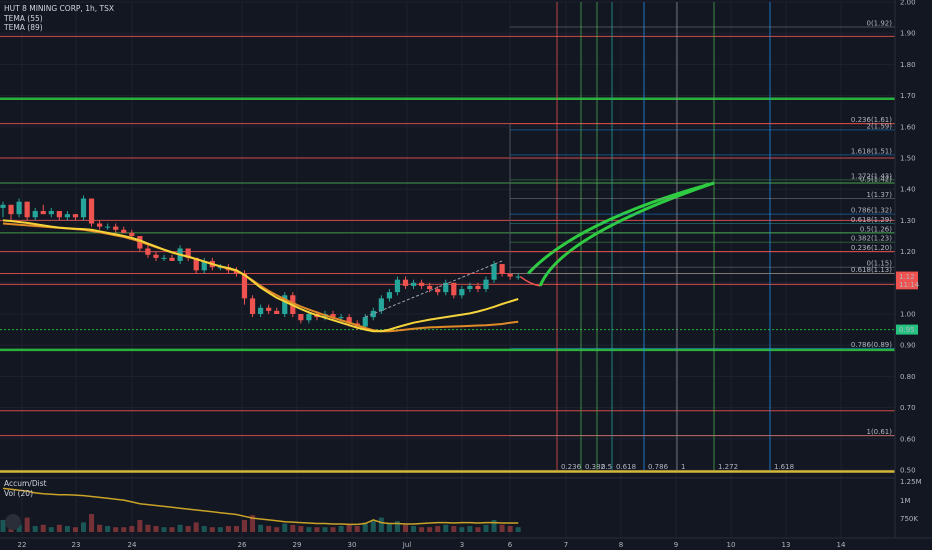  Describe the element at coordinates (908, 377) in the screenshot. I see `price-tick-label: 0.80` at that location.